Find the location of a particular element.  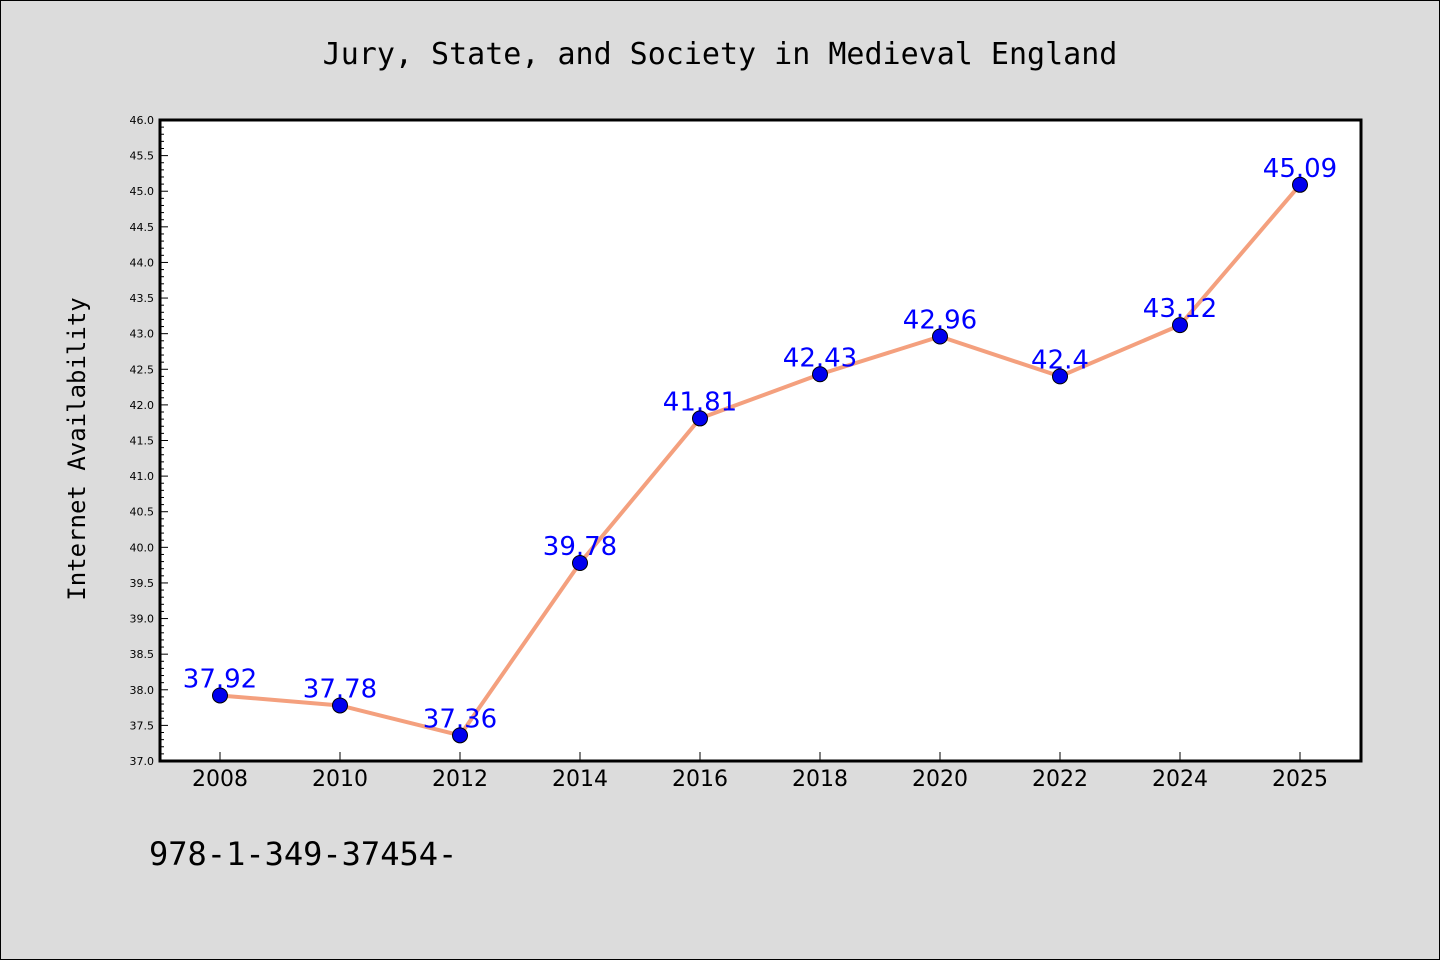

x-tick-label: 2010 is located at coordinates (340, 779).